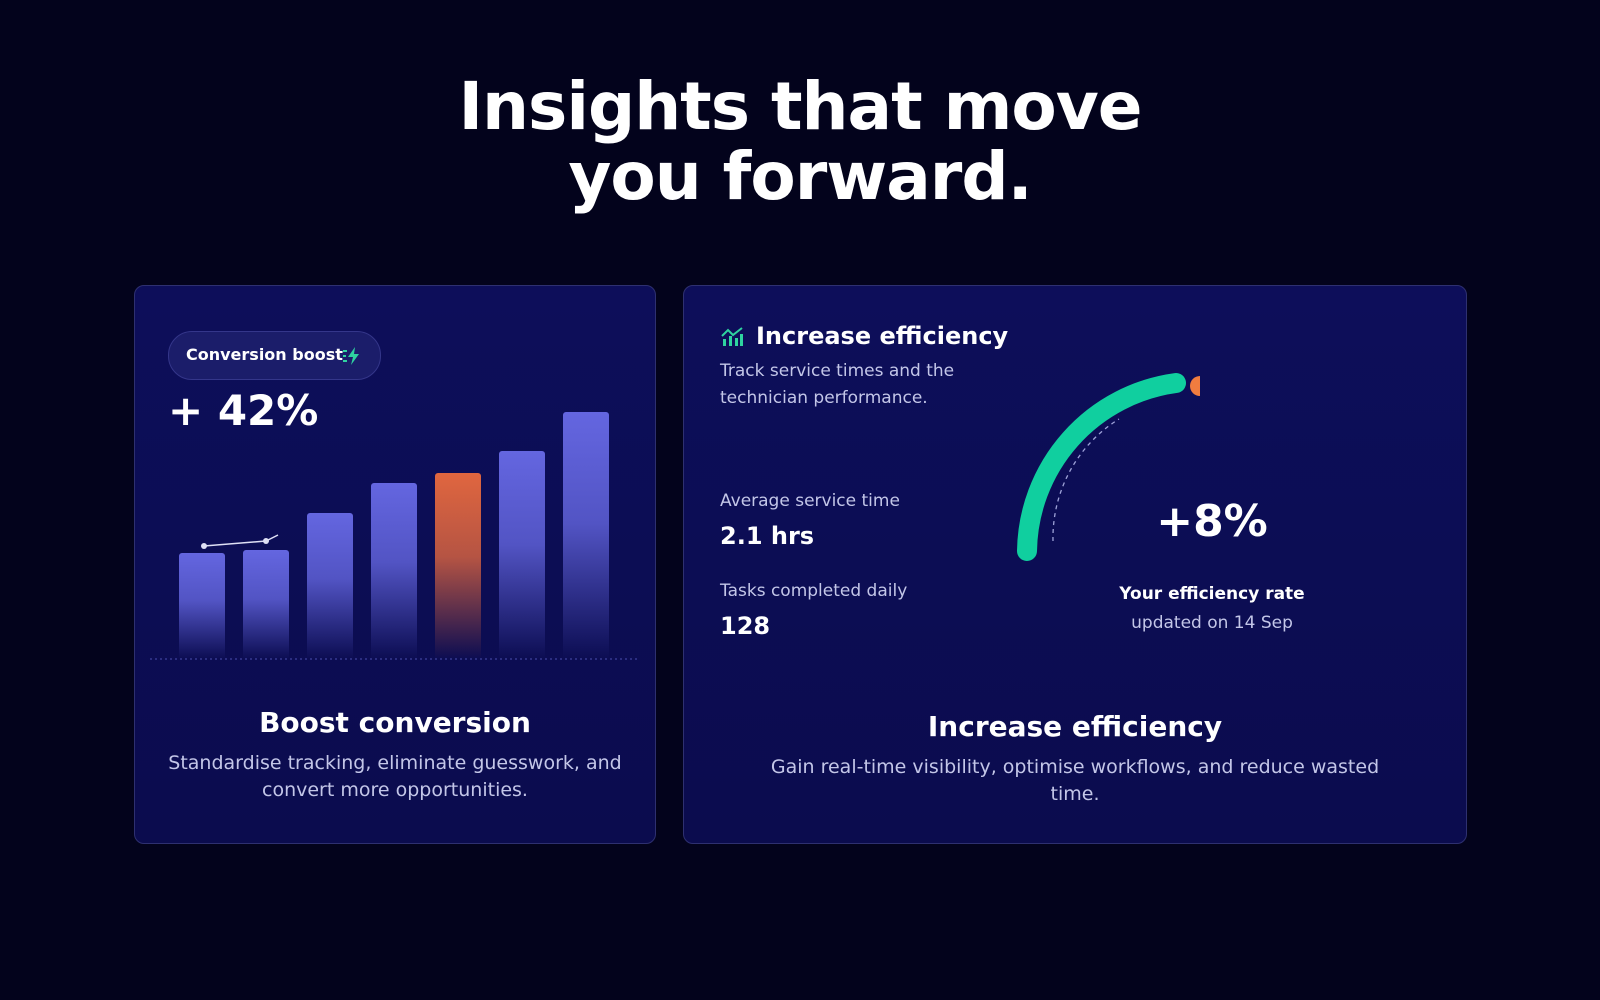  What do you see at coordinates (1212, 594) in the screenshot?
I see `gauge-label: Your efficiency rate` at bounding box center [1212, 594].